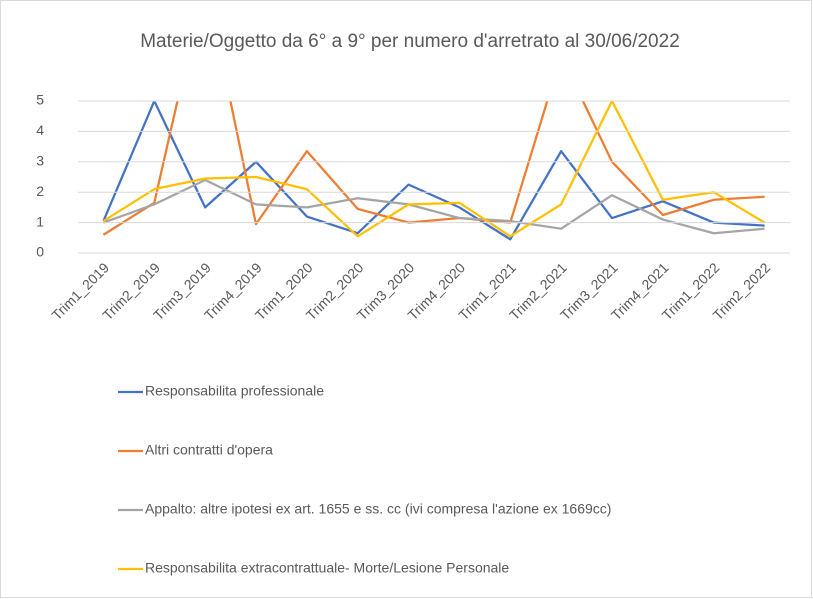  I want to click on y-tick-label: 2, so click(40, 191).